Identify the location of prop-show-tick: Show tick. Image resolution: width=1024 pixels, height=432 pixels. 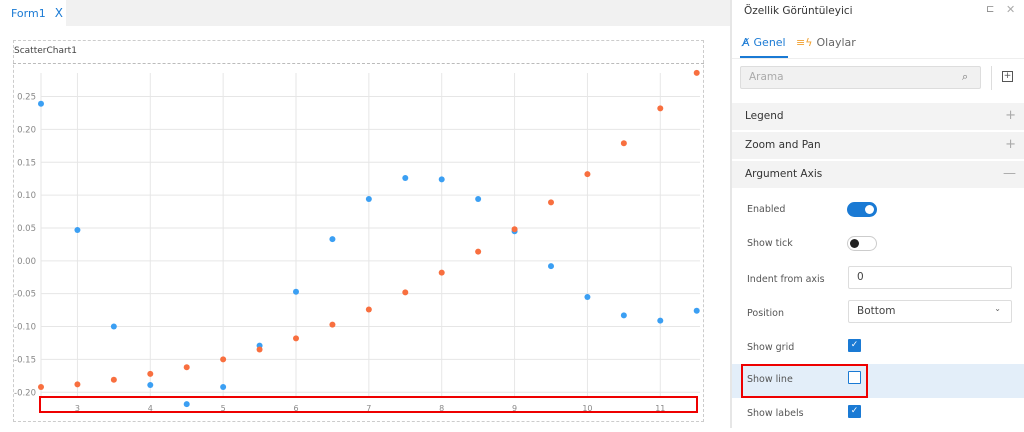
(878, 245).